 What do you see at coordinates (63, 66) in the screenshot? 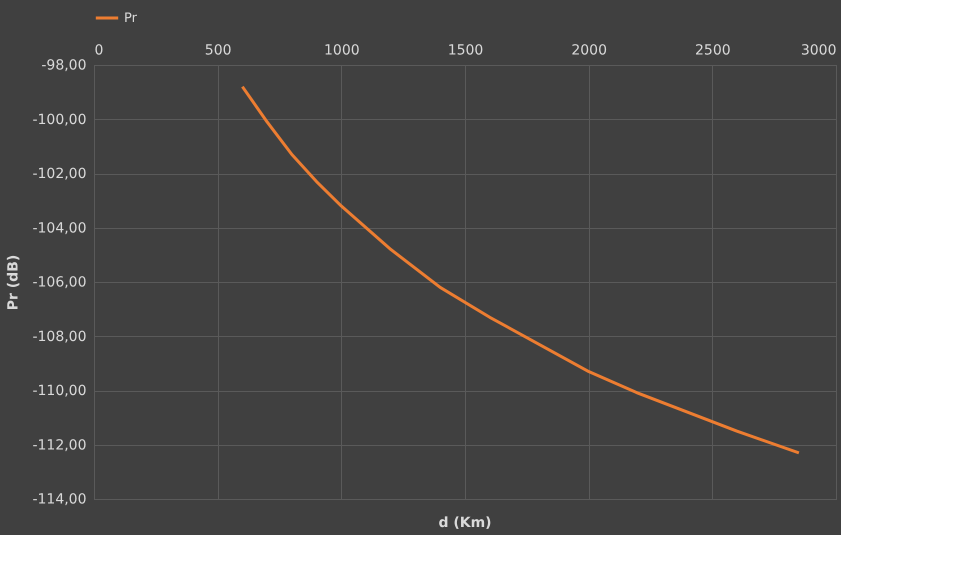
I see `y-tick-label: -98,00` at bounding box center [63, 66].